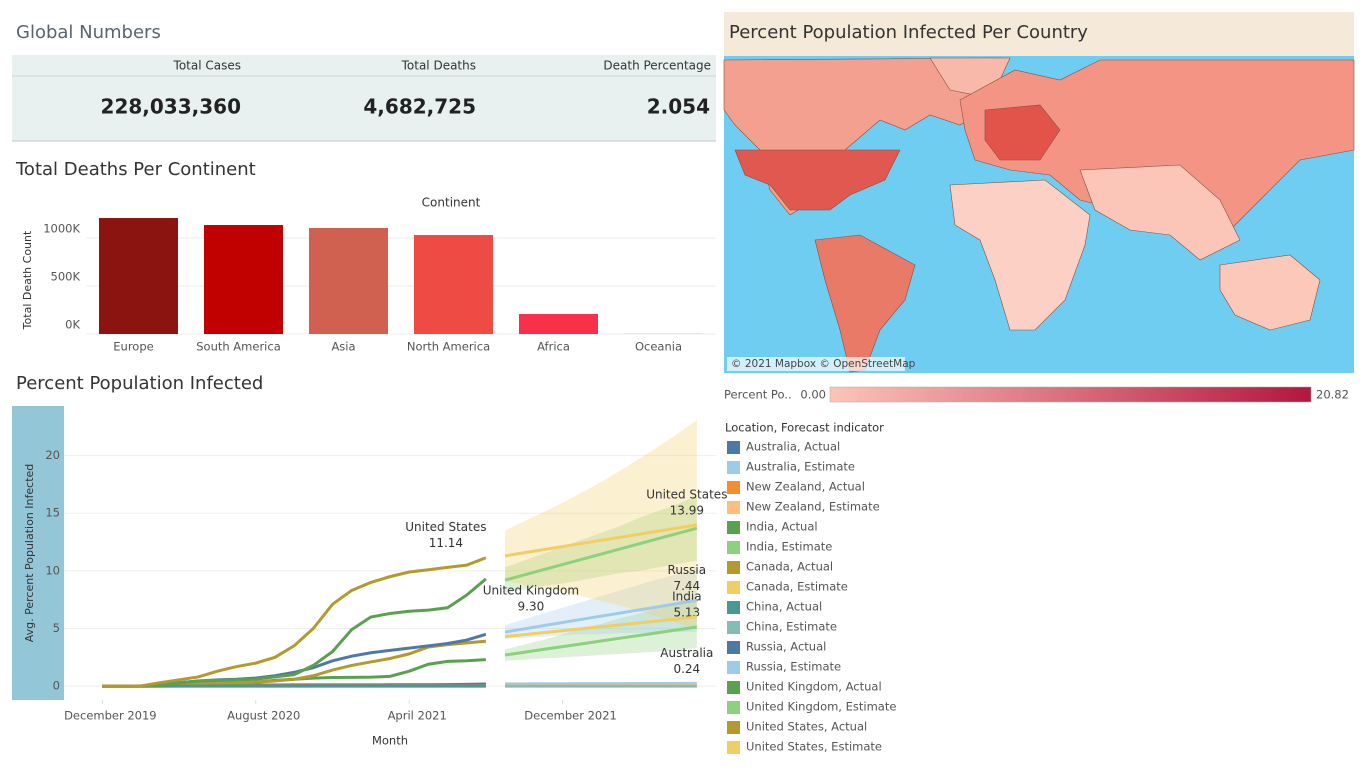 The image size is (1366, 768). Describe the element at coordinates (687, 570) in the screenshot. I see `annotation-label: Russia` at that location.